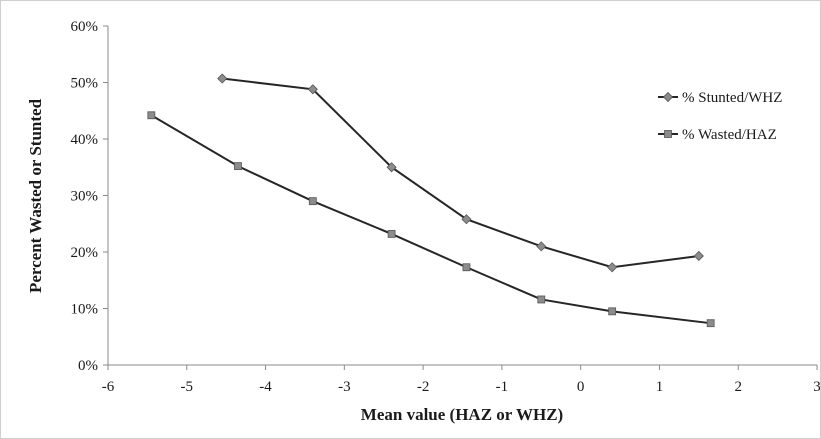 The width and height of the screenshot is (821, 439). I want to click on y-tick-label: 50%, so click(85, 84).